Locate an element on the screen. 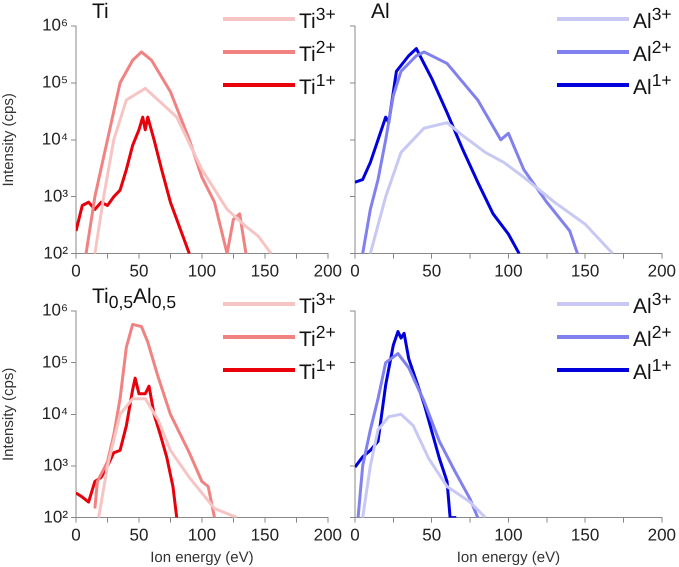  chart-title: Al is located at coordinates (380, 12).